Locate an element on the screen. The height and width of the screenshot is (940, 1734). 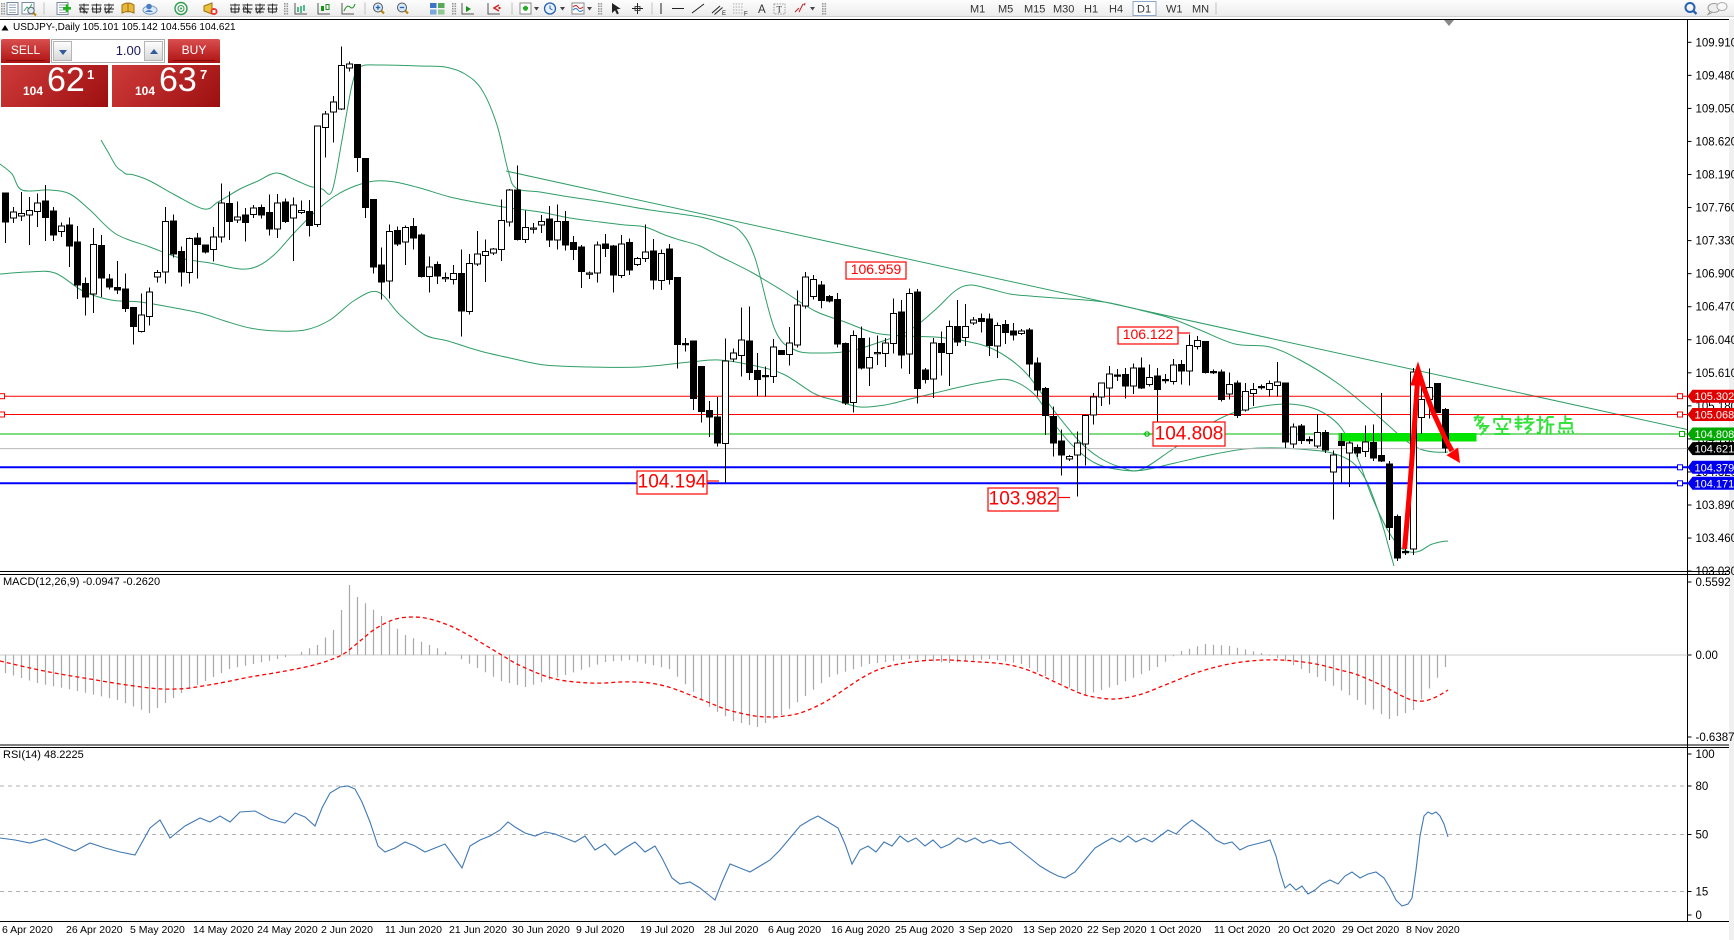
svg-text: 26 Apr 2020 is located at coordinates (94, 930).